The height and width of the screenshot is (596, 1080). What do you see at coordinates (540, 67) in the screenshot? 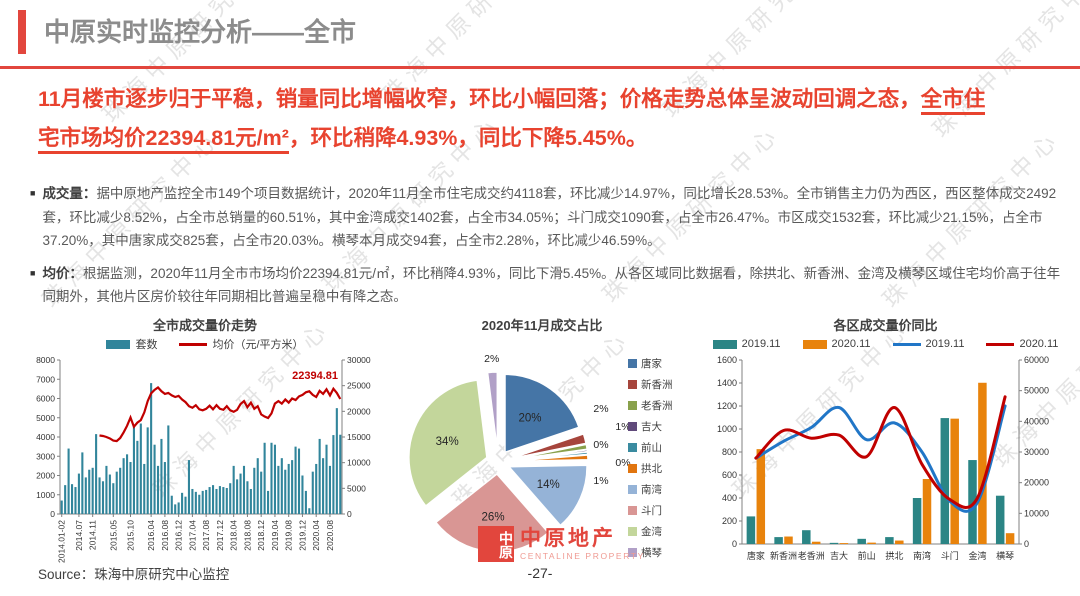
I see `title-divider-rule` at bounding box center [540, 67].